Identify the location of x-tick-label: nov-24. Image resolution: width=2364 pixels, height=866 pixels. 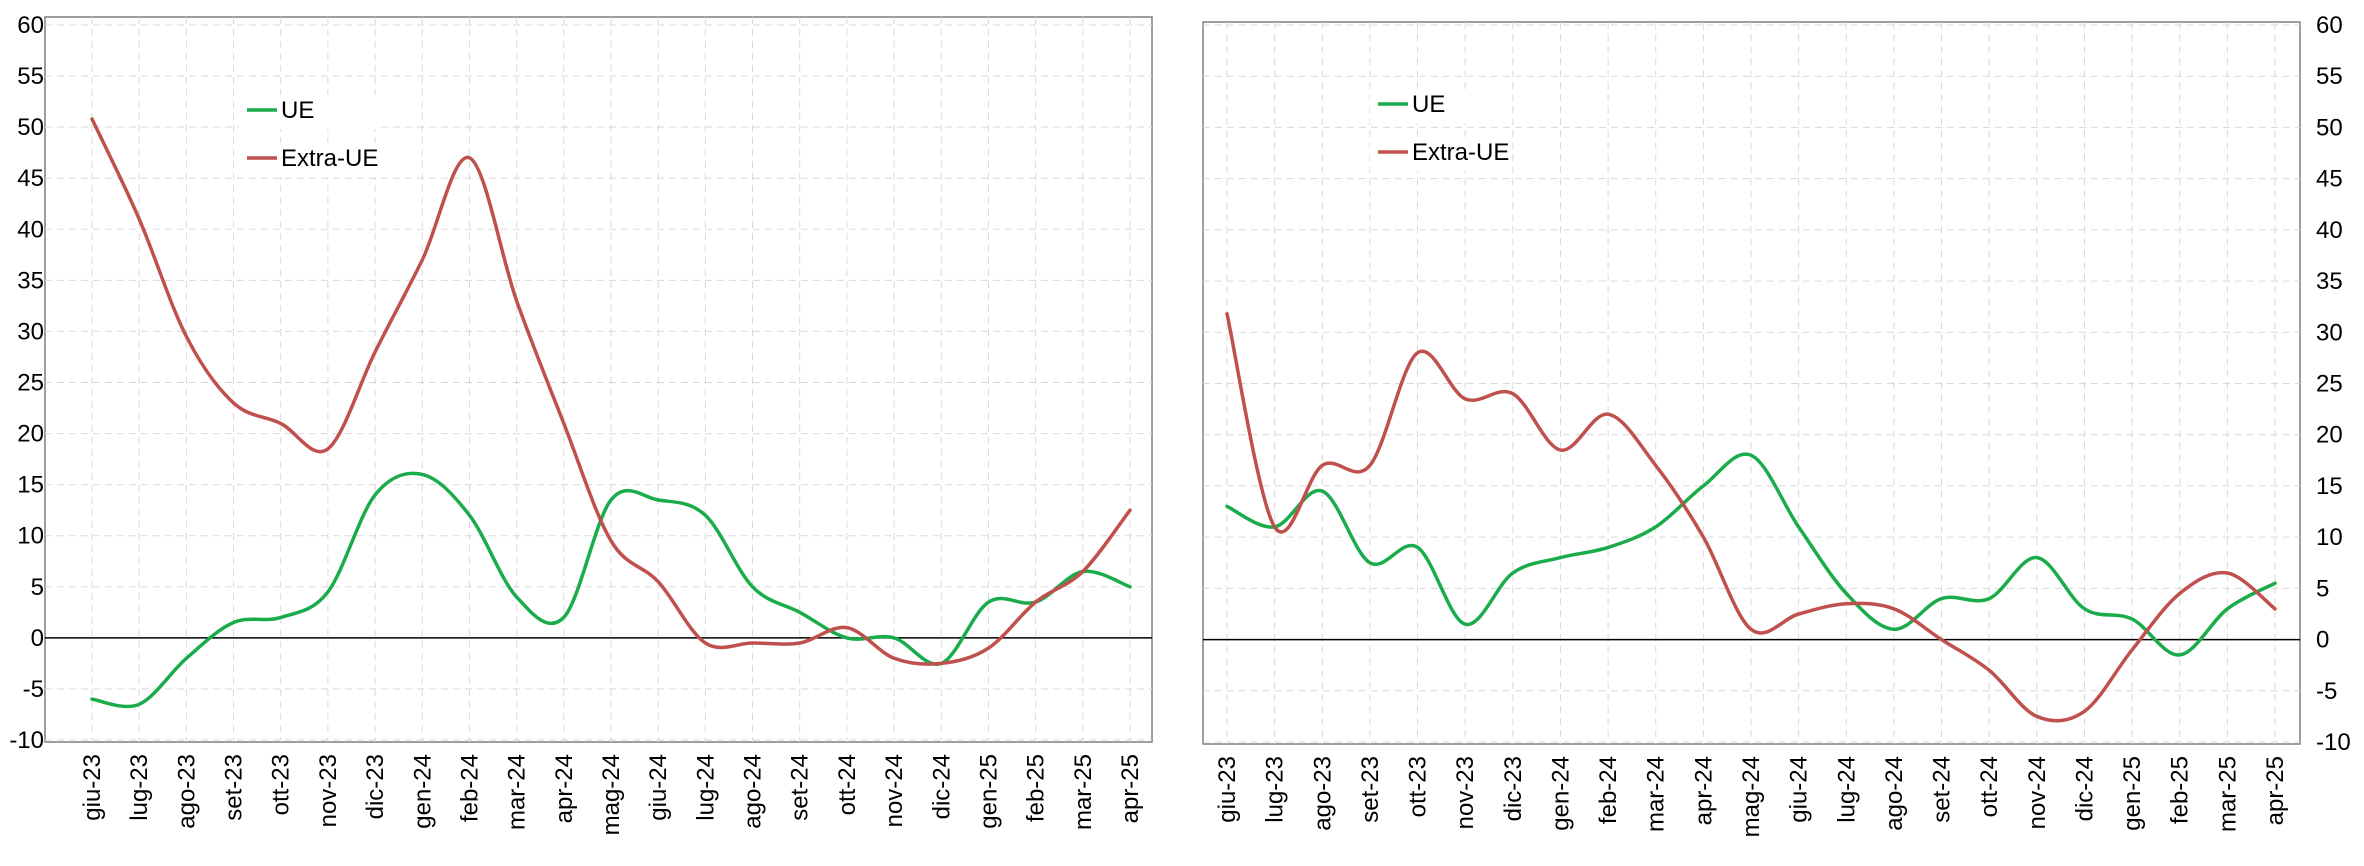
(894, 790).